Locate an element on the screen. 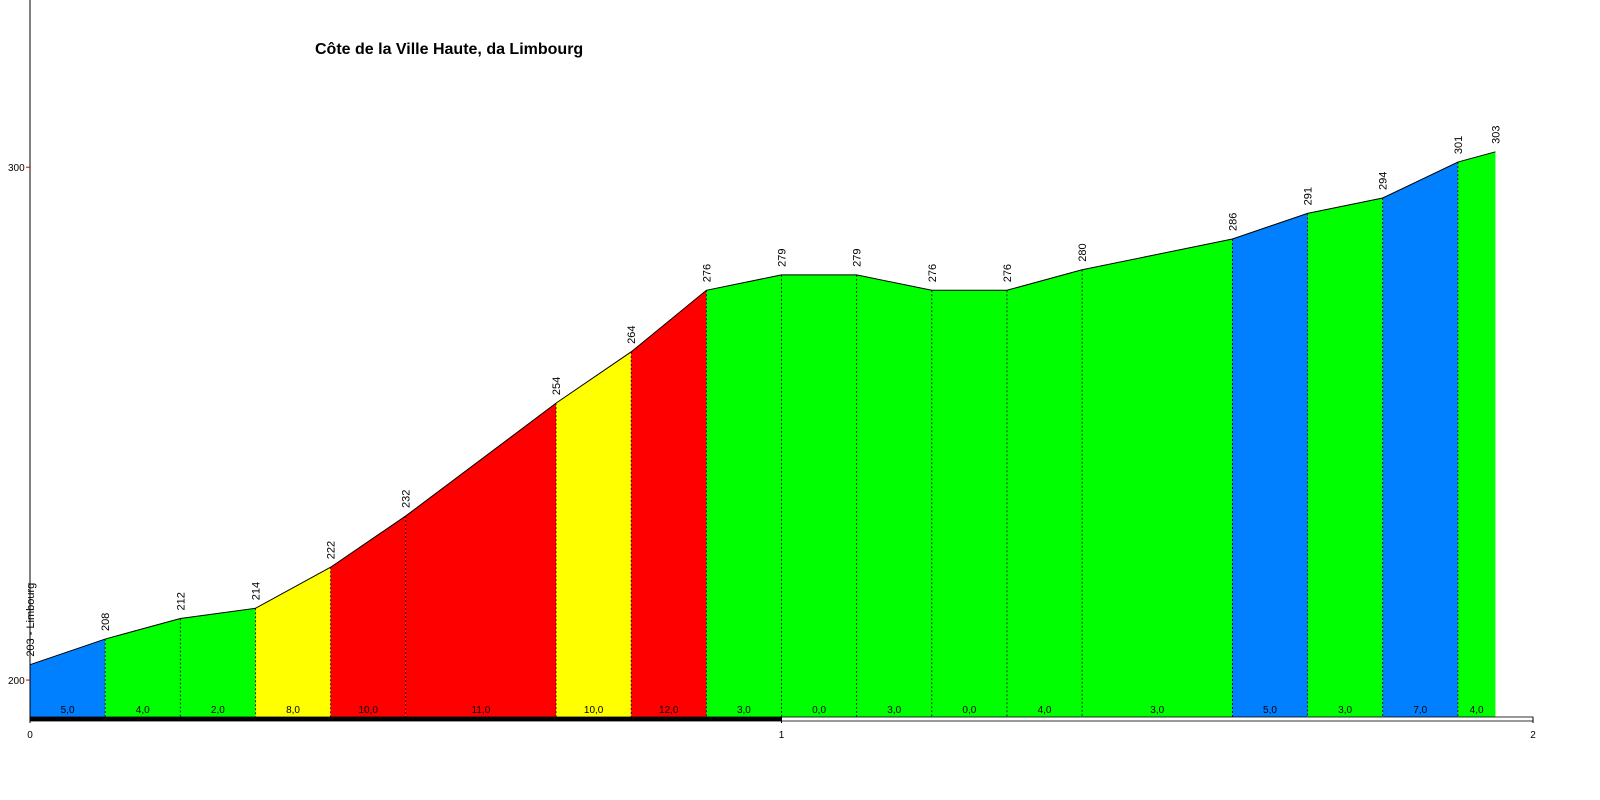 Image resolution: width=1600 pixels, height=800 pixels. gradient-label: 12,0 is located at coordinates (669, 710).